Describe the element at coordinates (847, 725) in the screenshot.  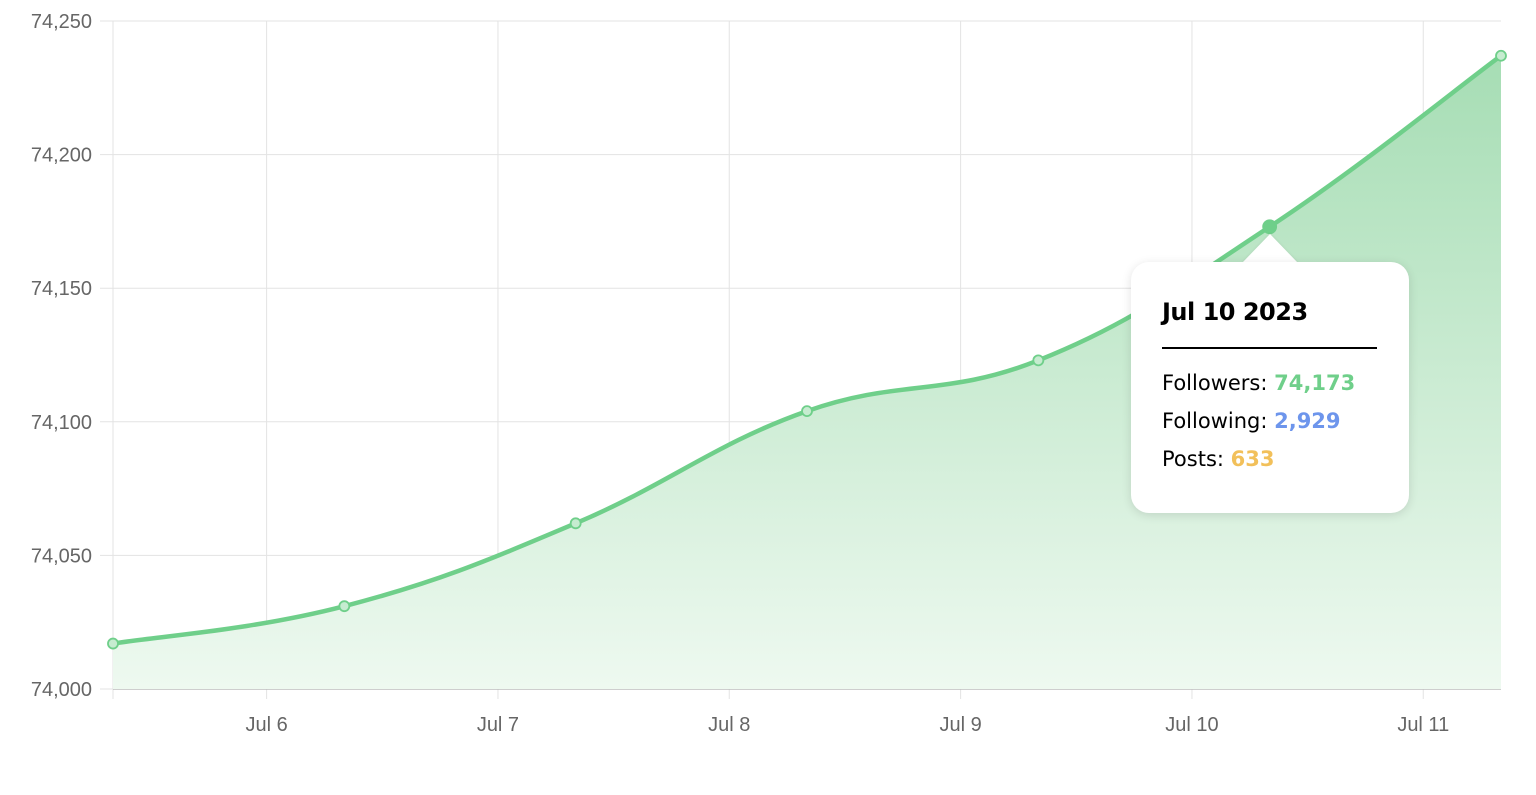
I see `x-axis: Jul 6 Jul 7 Jul 8 Jul 9 Jul 10 Jul 11` at that location.